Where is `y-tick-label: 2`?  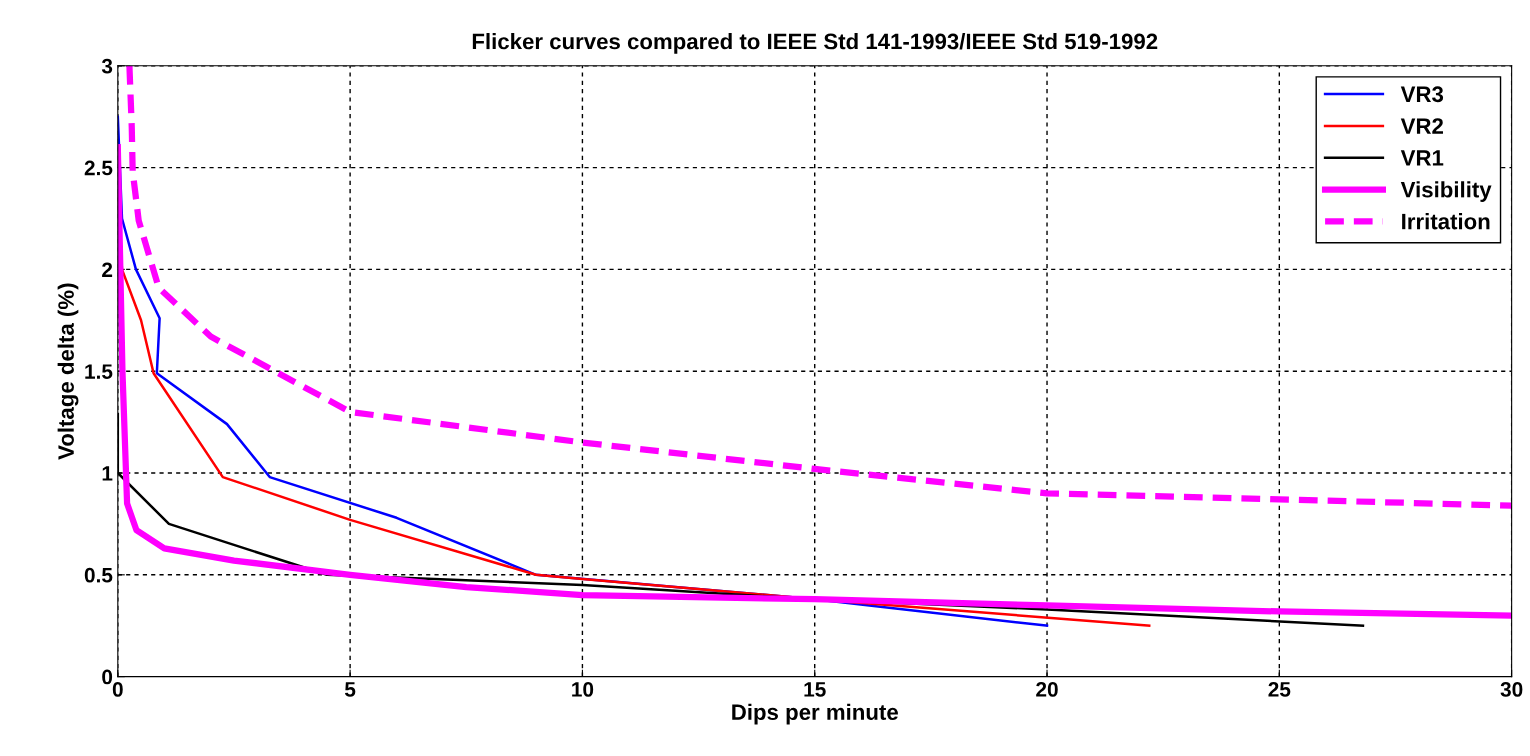
y-tick-label: 2 is located at coordinates (107, 269).